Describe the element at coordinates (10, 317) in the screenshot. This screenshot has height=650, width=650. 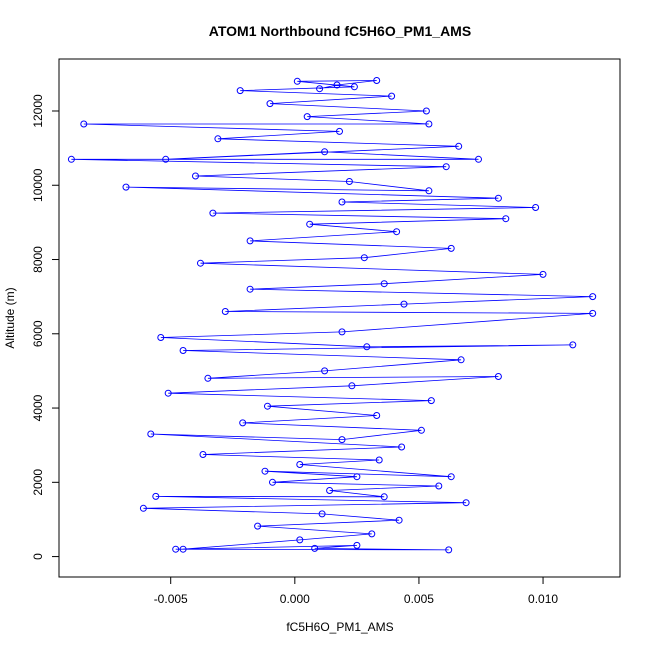
I see `y-axis-label: Altitude (m)` at that location.